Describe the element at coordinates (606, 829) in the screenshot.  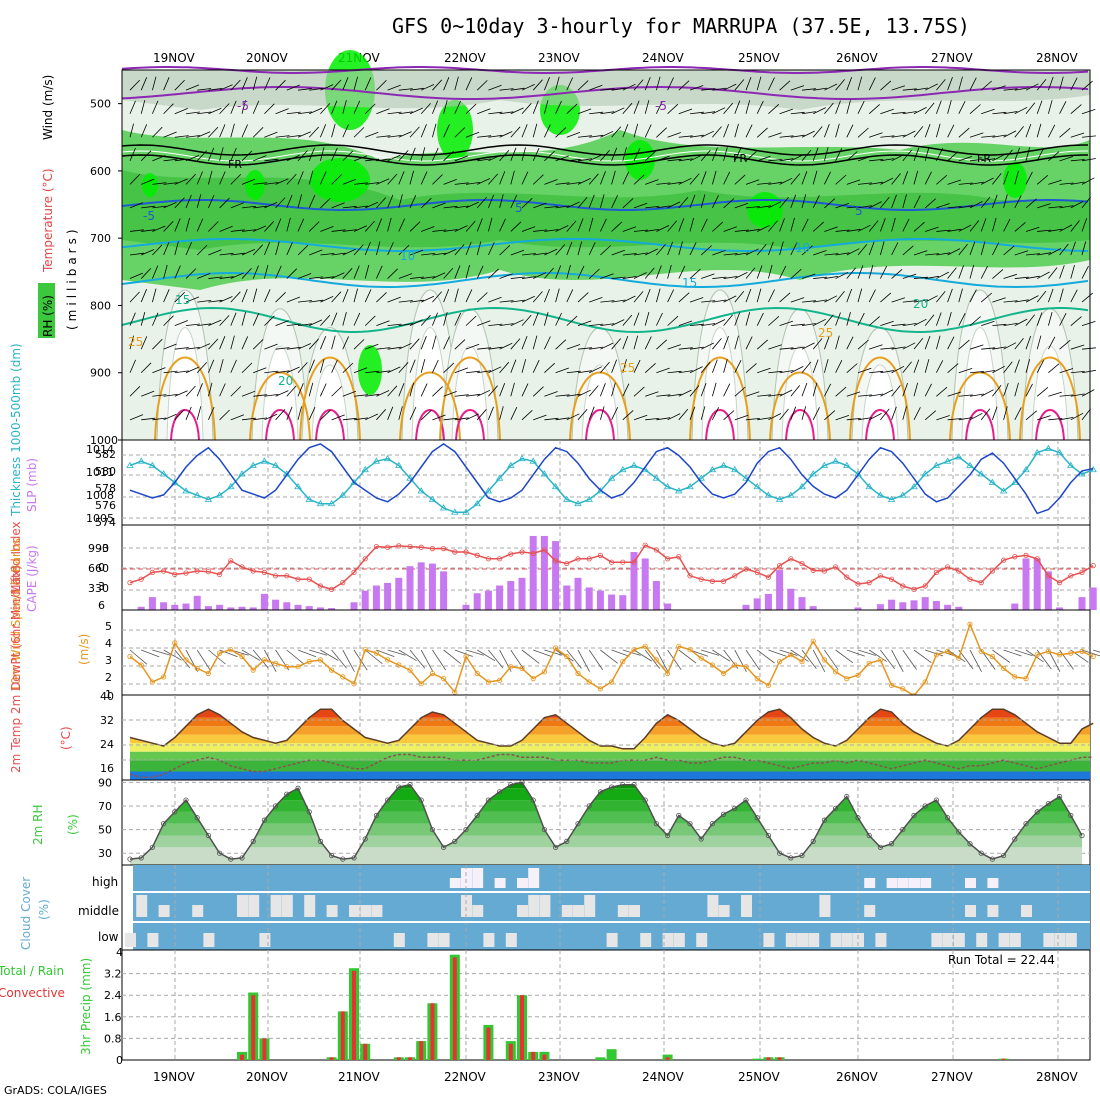
I see `rh-band` at that location.